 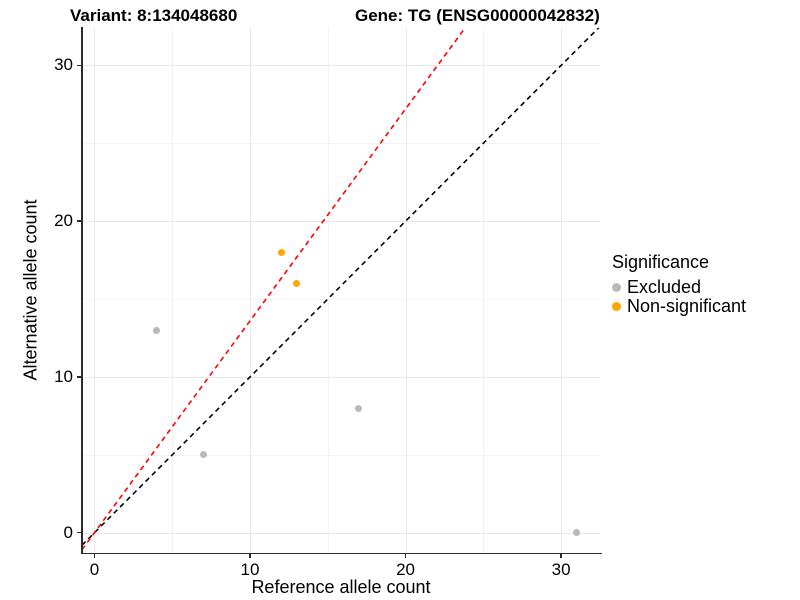 I want to click on y-tick-label: 30, so click(x=63, y=65).